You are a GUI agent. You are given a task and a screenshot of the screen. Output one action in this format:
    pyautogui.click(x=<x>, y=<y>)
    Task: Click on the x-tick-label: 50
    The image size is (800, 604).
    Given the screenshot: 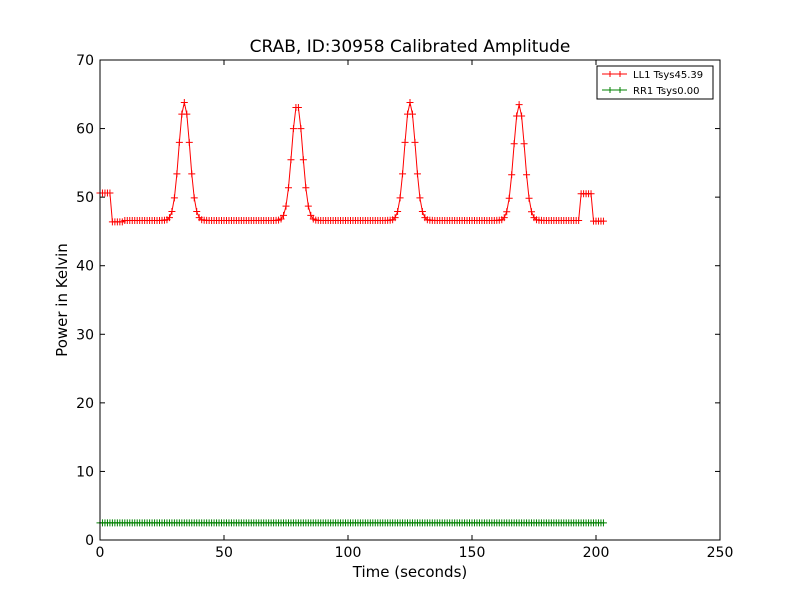 What is the action you would take?
    pyautogui.click(x=224, y=553)
    